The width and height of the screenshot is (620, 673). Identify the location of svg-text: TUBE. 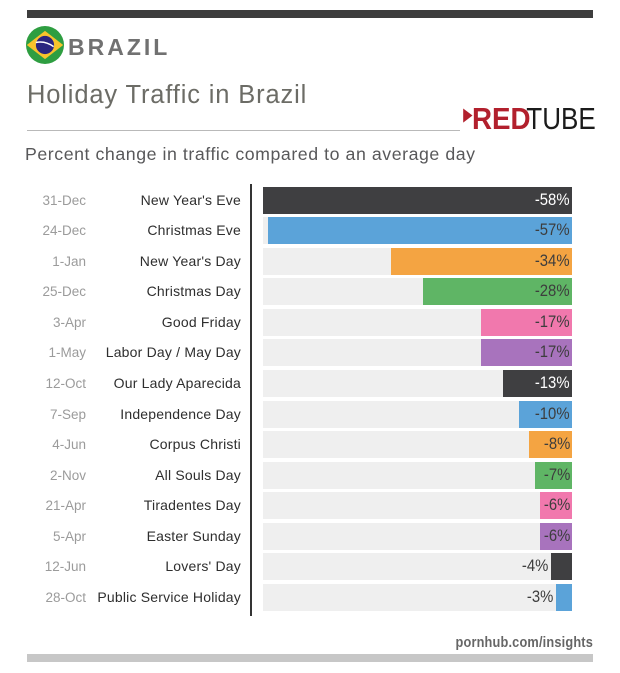
(560, 118).